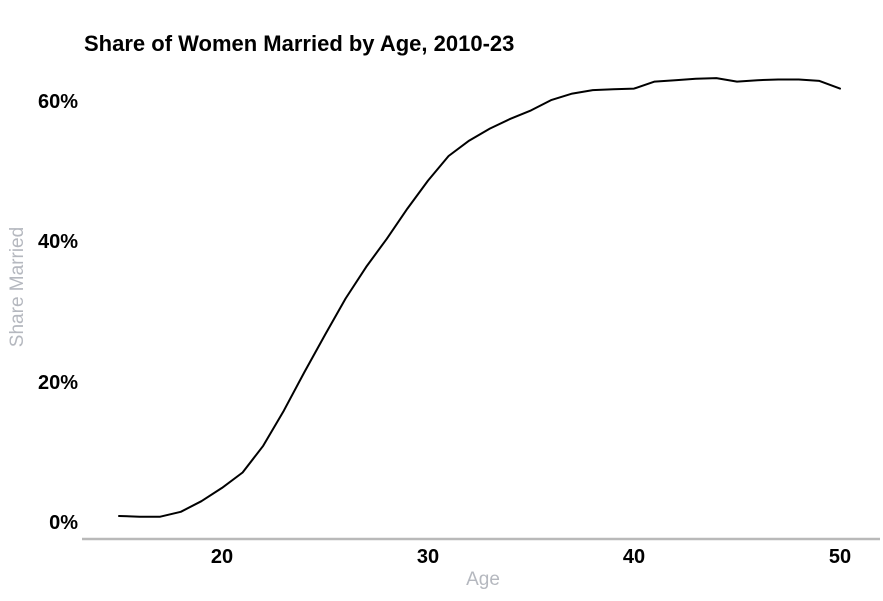 Image resolution: width=883 pixels, height=601 pixels. I want to click on y-tick-label: 0%, so click(63, 523).